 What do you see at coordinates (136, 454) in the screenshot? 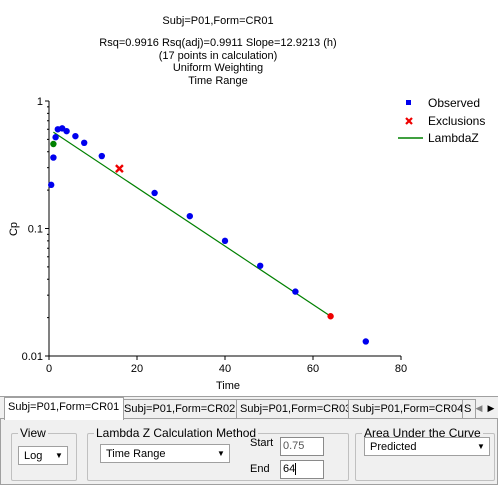
I see `lambda-method-value: Time Range` at bounding box center [136, 454].